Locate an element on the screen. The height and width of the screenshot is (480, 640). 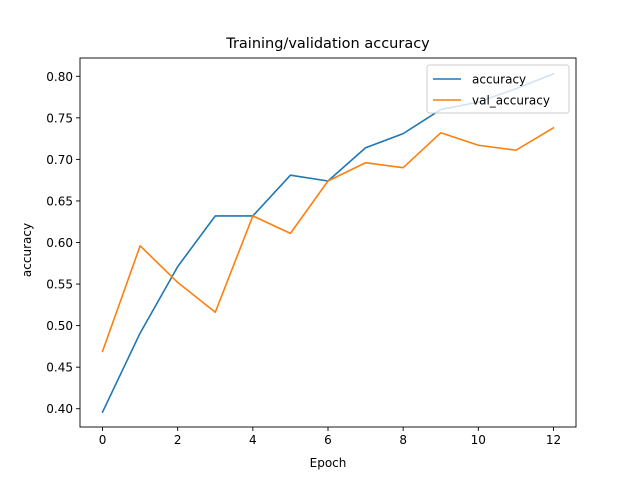
x-tick-label: 8 is located at coordinates (403, 440).